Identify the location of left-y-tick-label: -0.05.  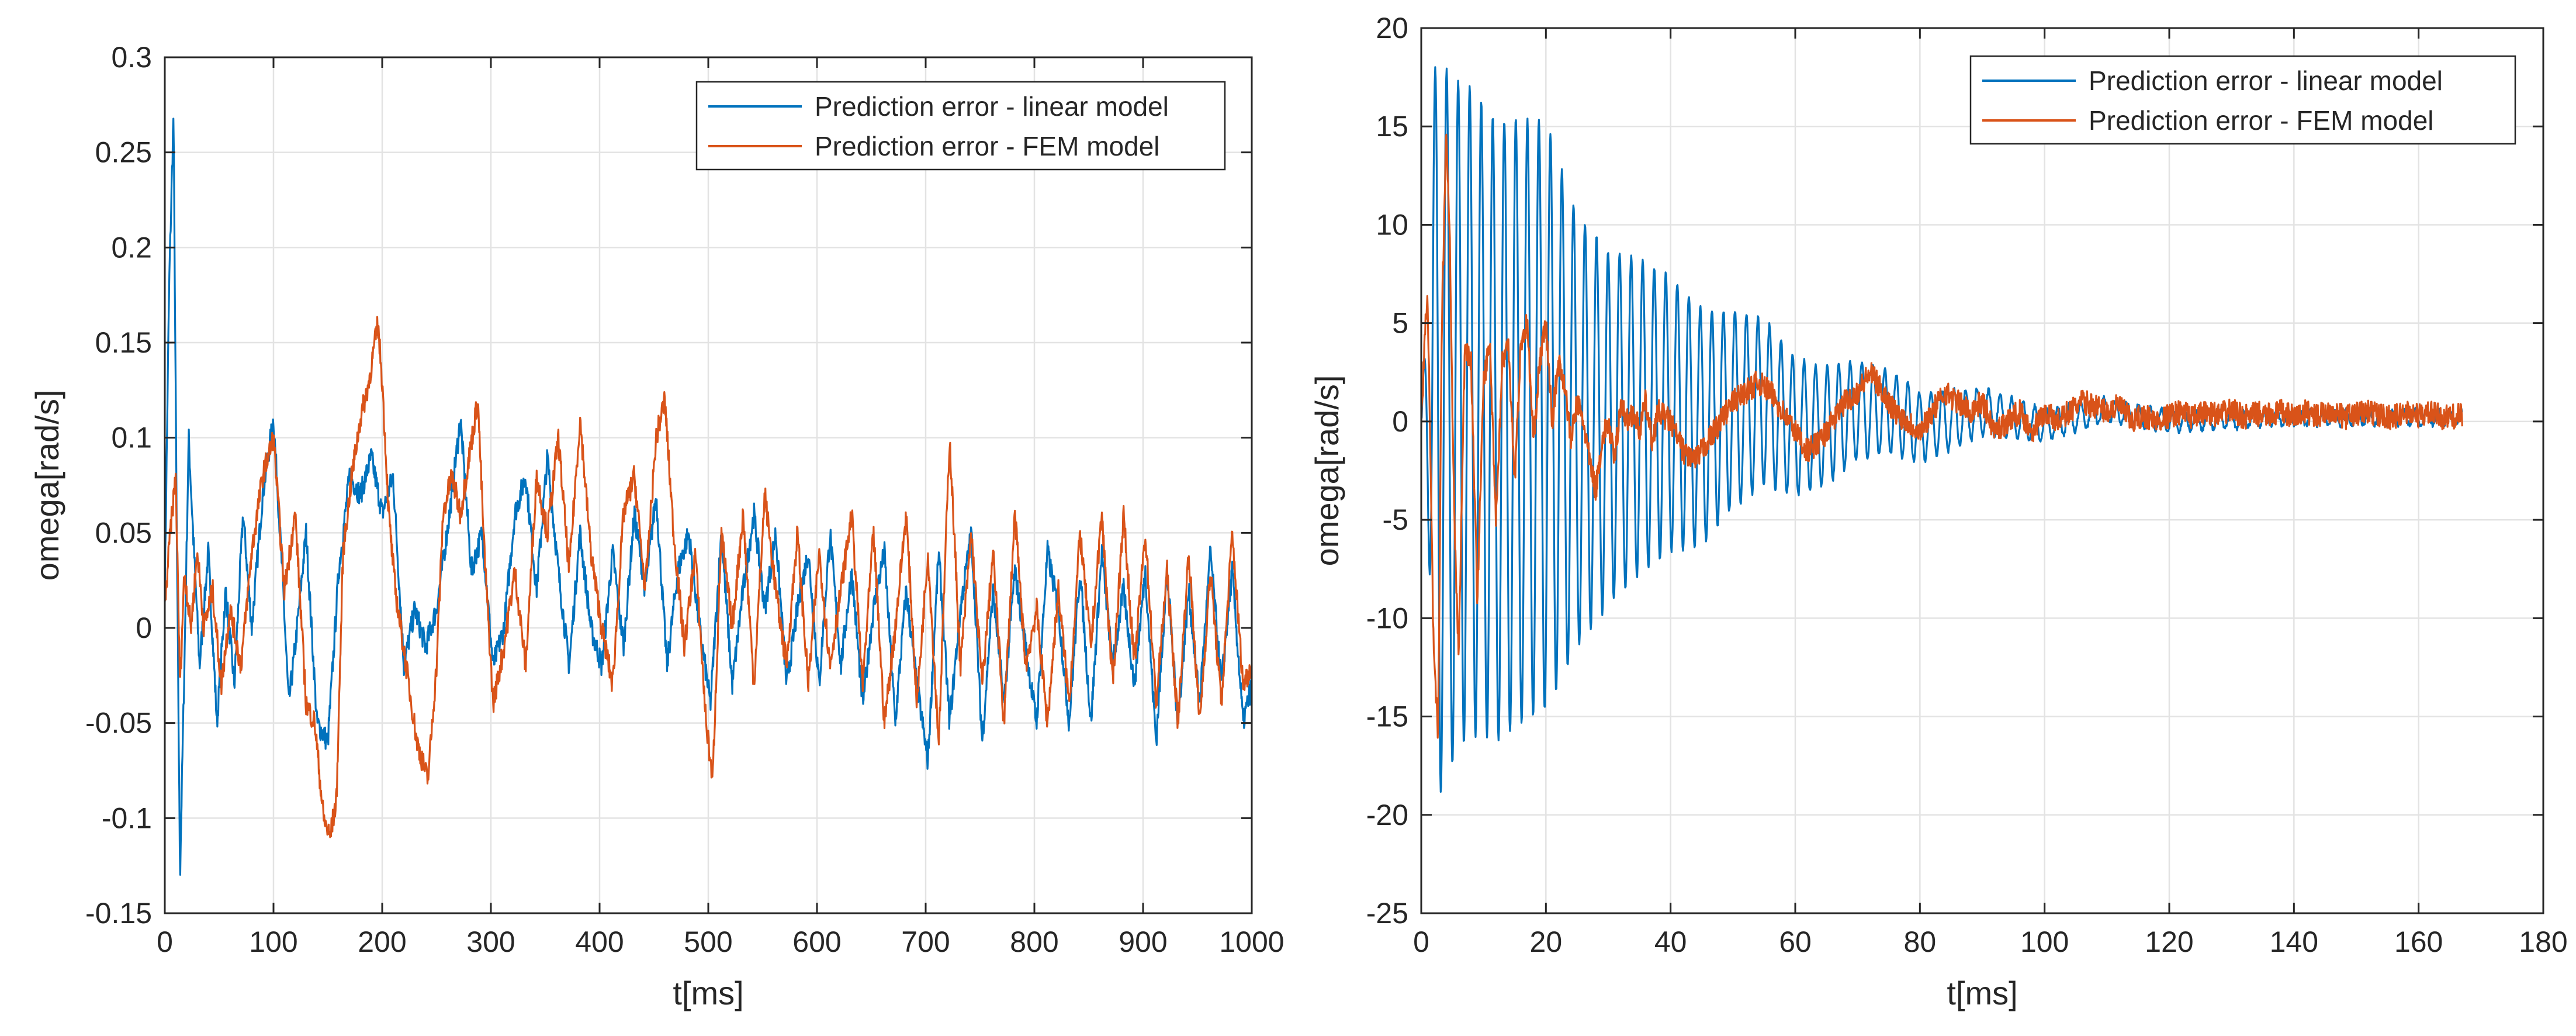
(119, 723).